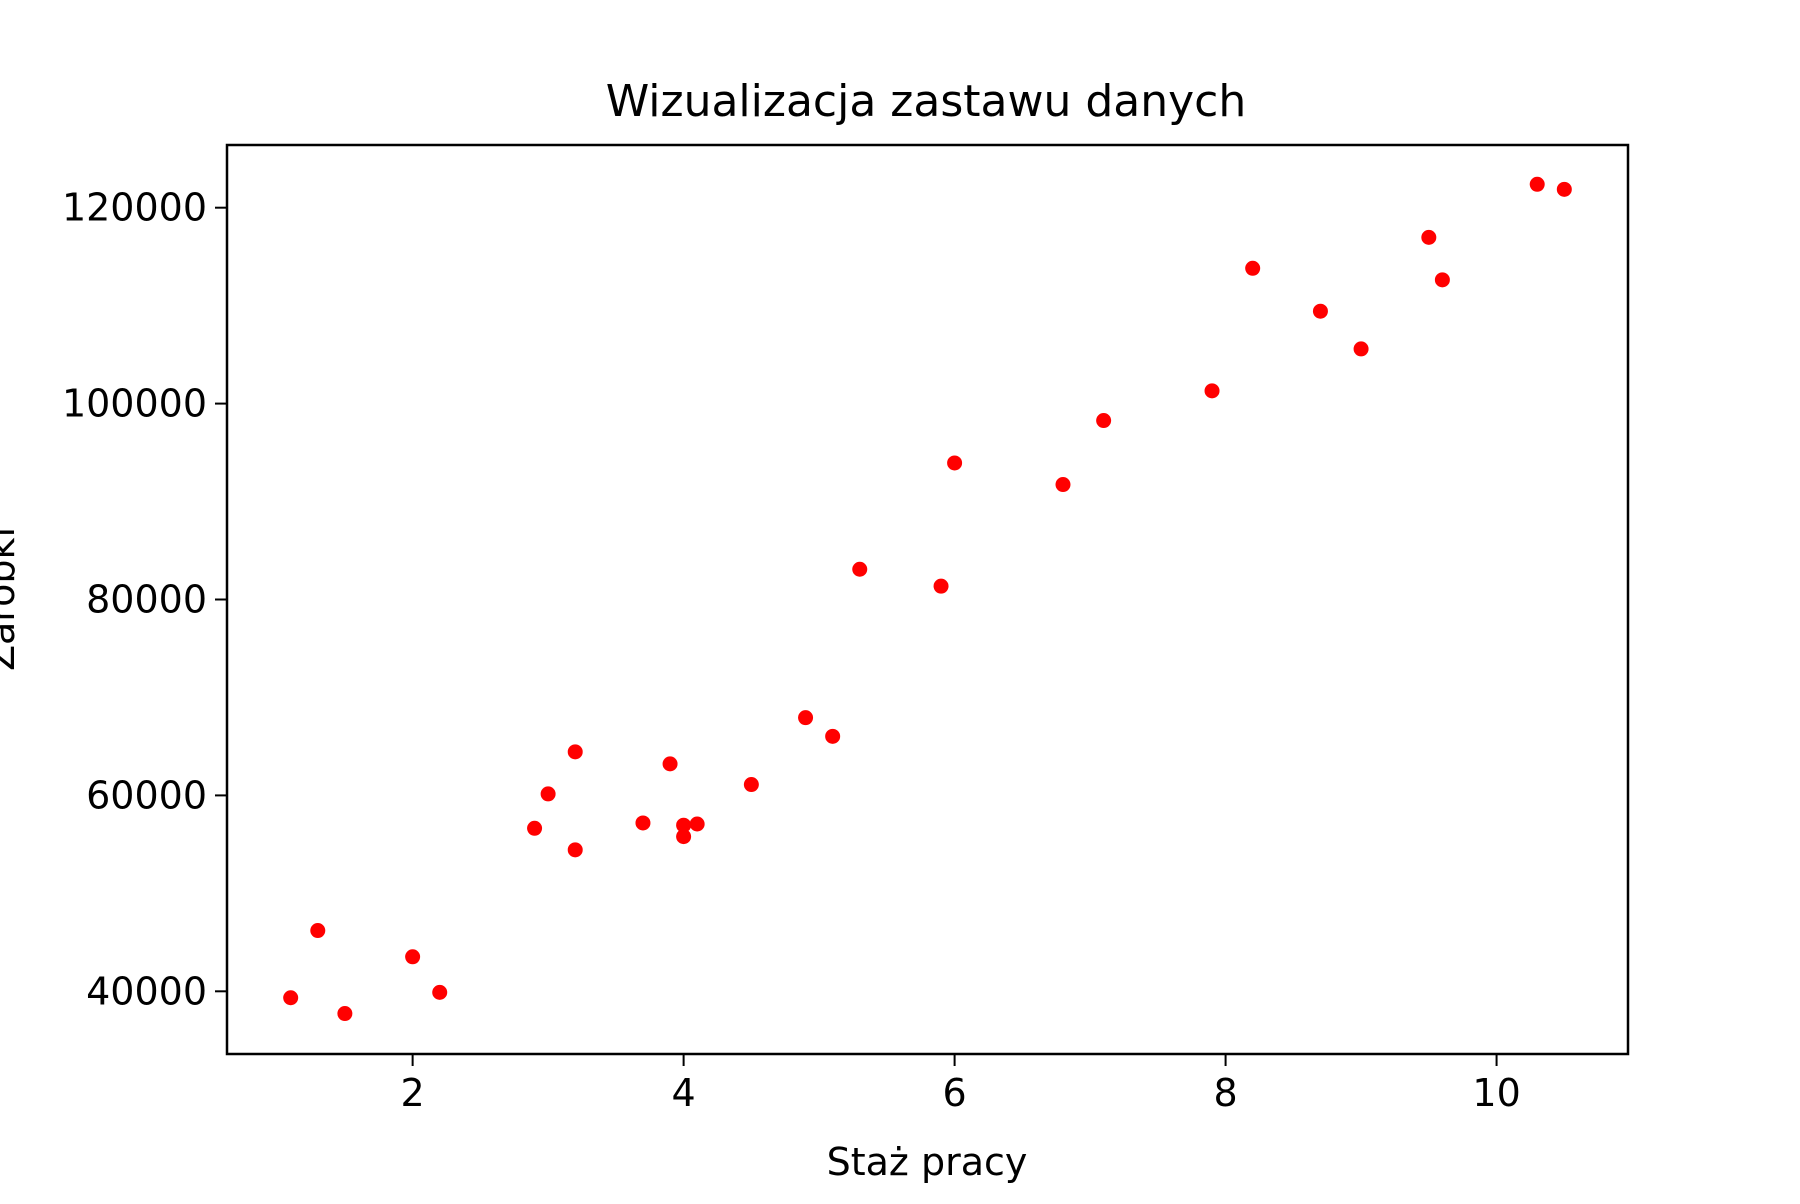  I want to click on x-tick-label-2: 6, so click(955, 1093).